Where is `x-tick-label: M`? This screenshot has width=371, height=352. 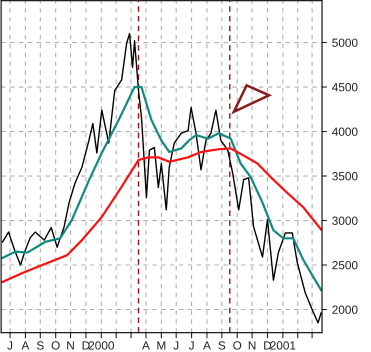
x-tick-label: M is located at coordinates (161, 345).